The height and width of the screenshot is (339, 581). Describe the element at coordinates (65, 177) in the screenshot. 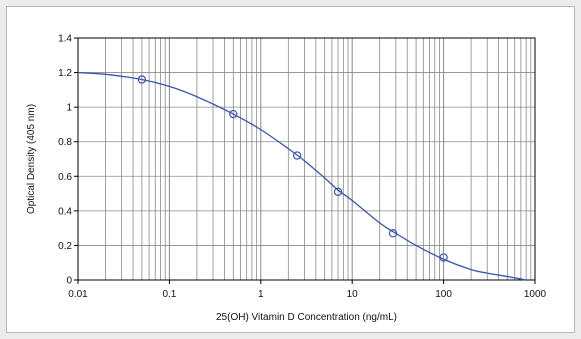

I see `y-tick-label: 0.6` at that location.